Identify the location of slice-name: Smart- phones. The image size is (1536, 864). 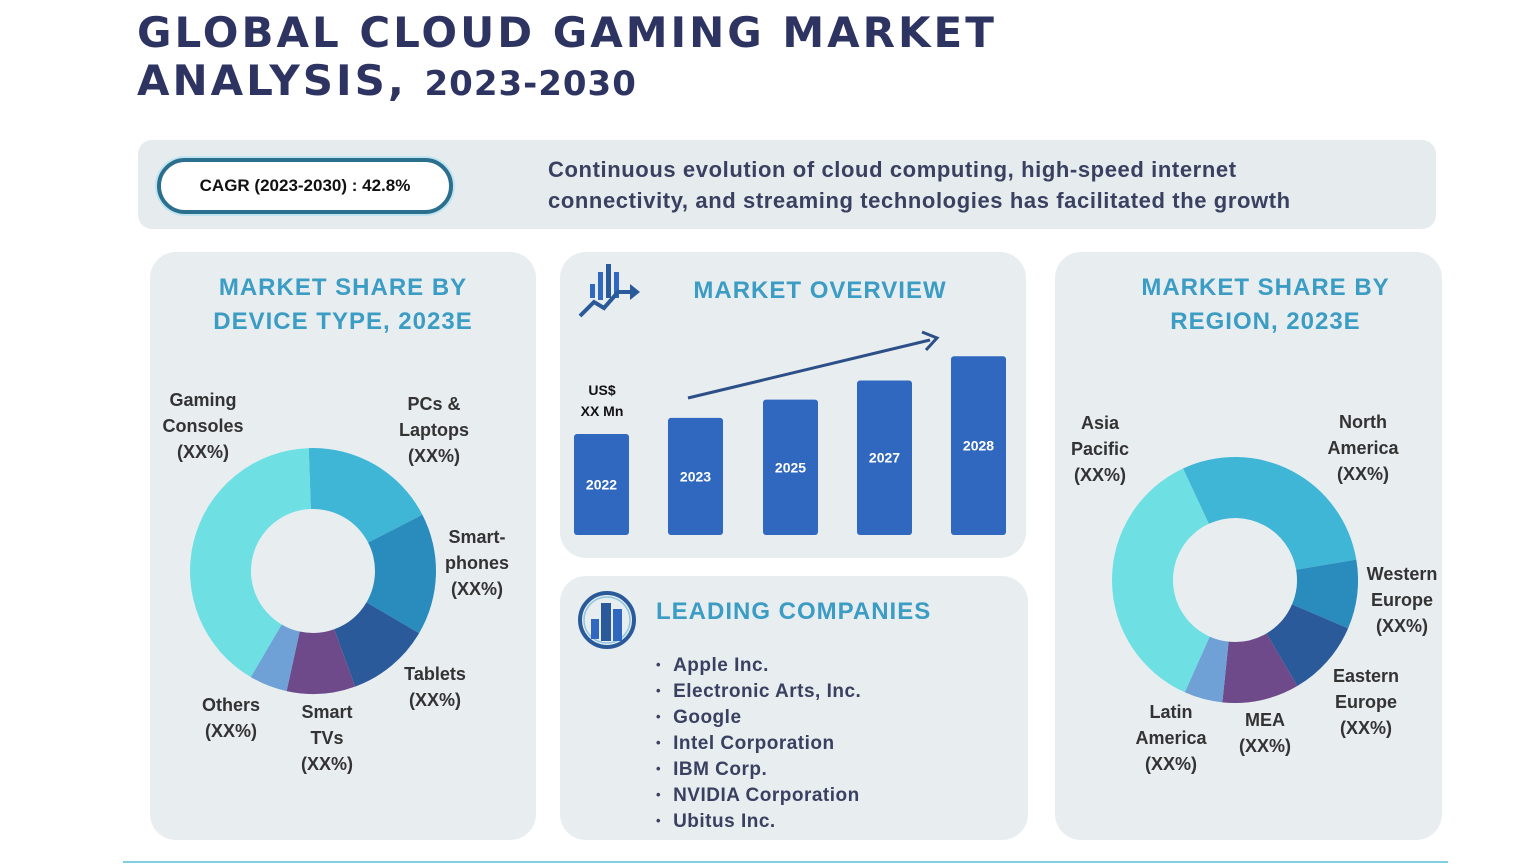
(477, 550).